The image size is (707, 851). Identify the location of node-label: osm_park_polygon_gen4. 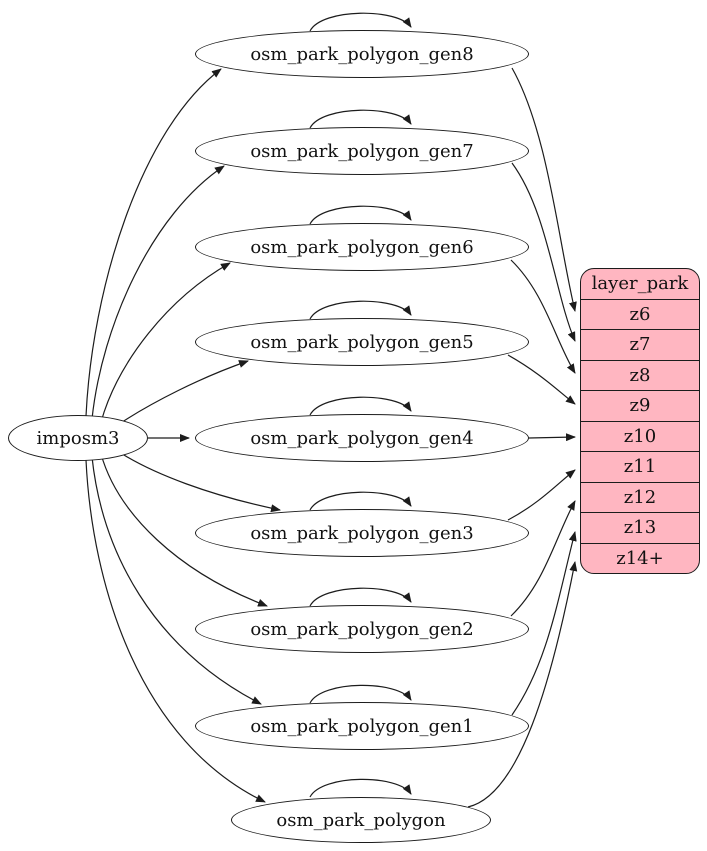
(362, 438).